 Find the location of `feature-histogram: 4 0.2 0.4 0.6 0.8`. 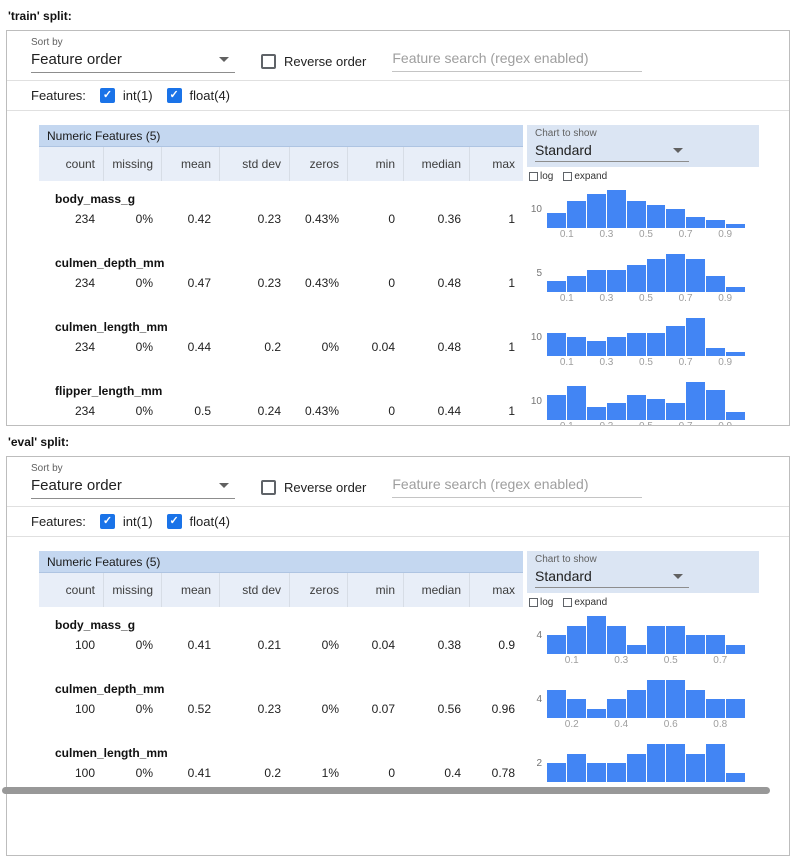

feature-histogram: 4 0.2 0.4 0.6 0.8 is located at coordinates (643, 705).